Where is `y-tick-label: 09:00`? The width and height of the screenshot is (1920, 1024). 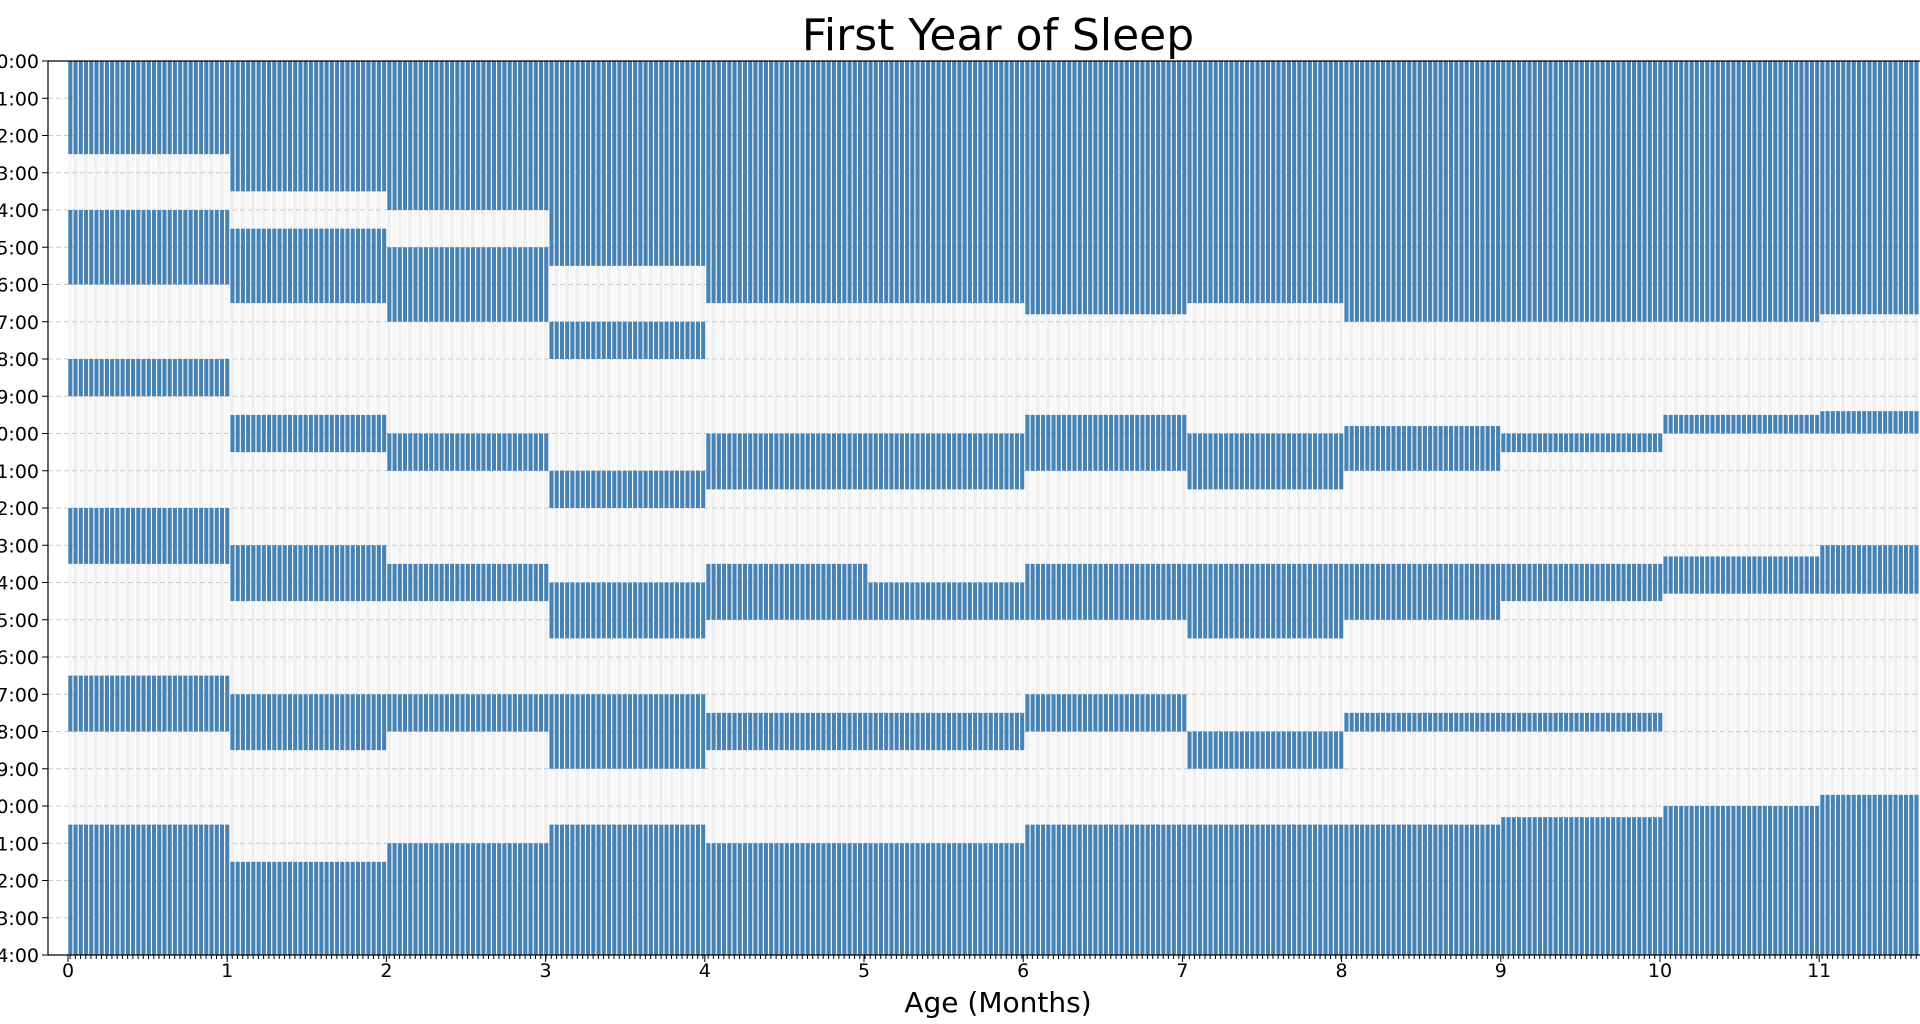
y-tick-label: 09:00 is located at coordinates (19, 397).